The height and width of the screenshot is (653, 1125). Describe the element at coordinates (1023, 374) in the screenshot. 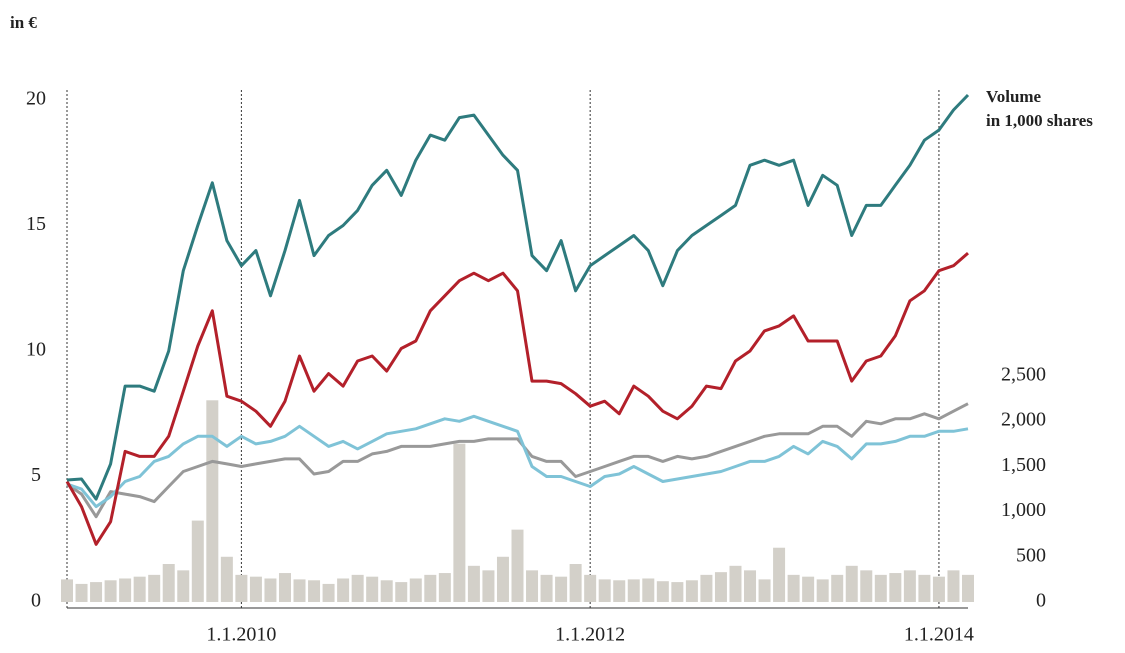

I see `y2-tick-label: 2,500` at that location.